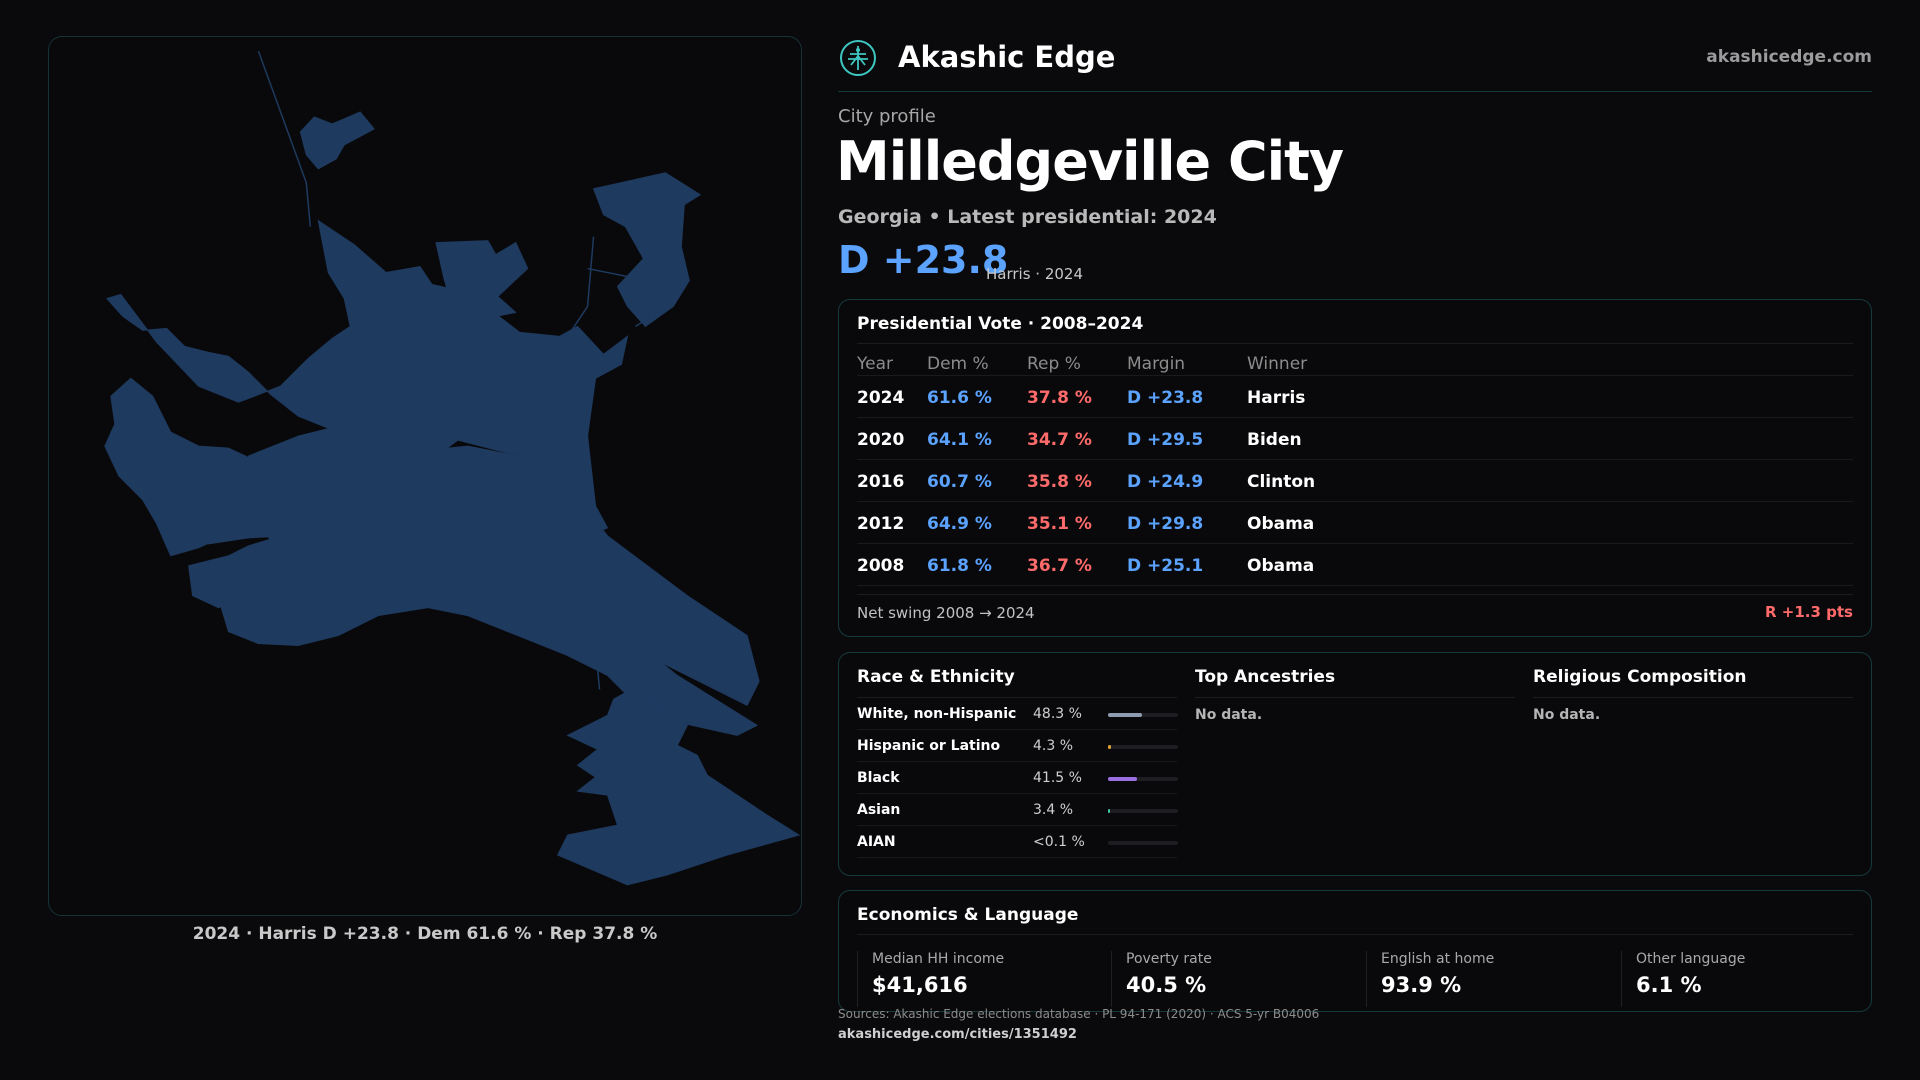 The height and width of the screenshot is (1080, 1920). What do you see at coordinates (1035, 274) in the screenshot?
I see `latest-margin-note: Harris · 2024` at bounding box center [1035, 274].